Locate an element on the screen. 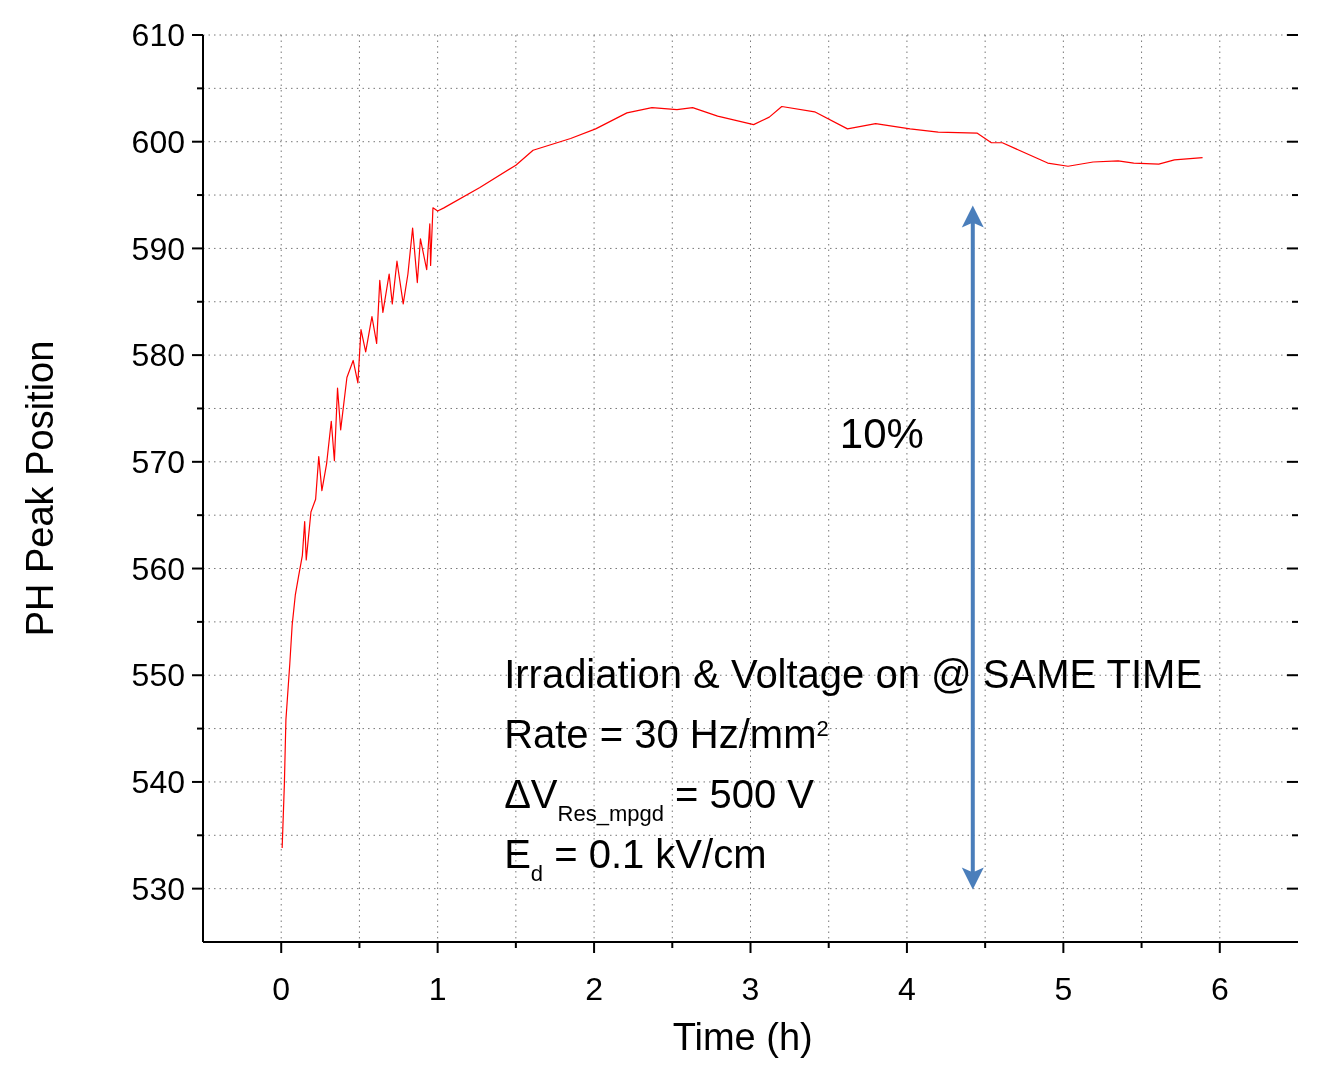 This screenshot has height=1080, width=1326. x-axis-title: Time (h) is located at coordinates (742, 1037).